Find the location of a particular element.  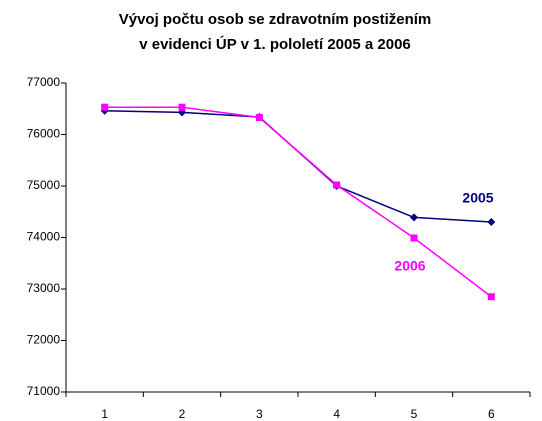

y-tick-label: 76000 is located at coordinates (44, 134).